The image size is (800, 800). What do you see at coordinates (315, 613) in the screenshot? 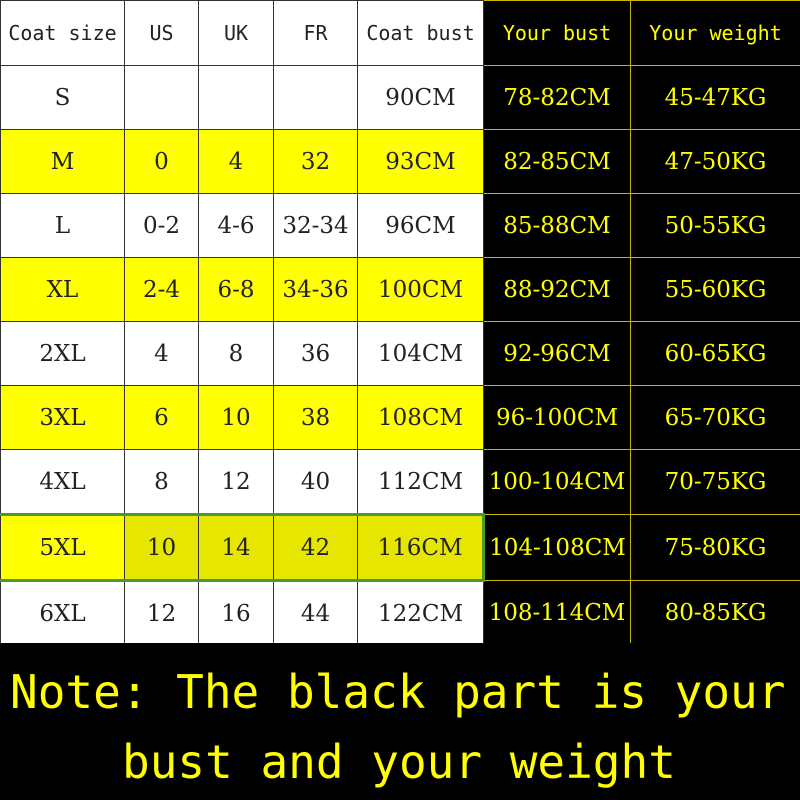
I see `cell-fr: 44` at bounding box center [315, 613].